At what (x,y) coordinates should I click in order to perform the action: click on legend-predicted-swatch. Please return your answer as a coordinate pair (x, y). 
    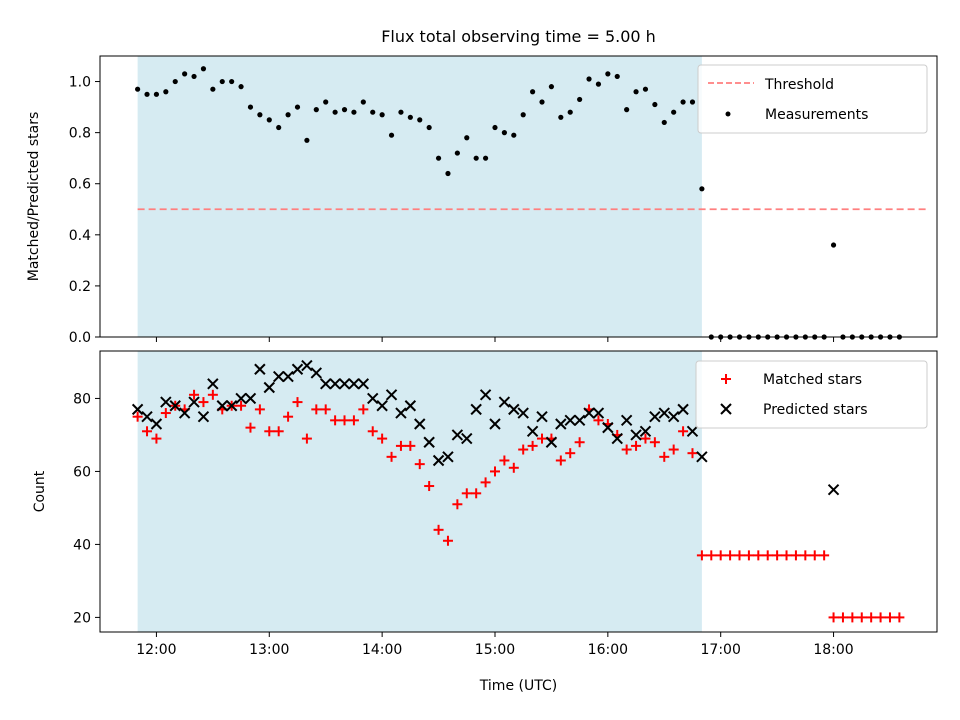
    Looking at the image, I should click on (726, 409).